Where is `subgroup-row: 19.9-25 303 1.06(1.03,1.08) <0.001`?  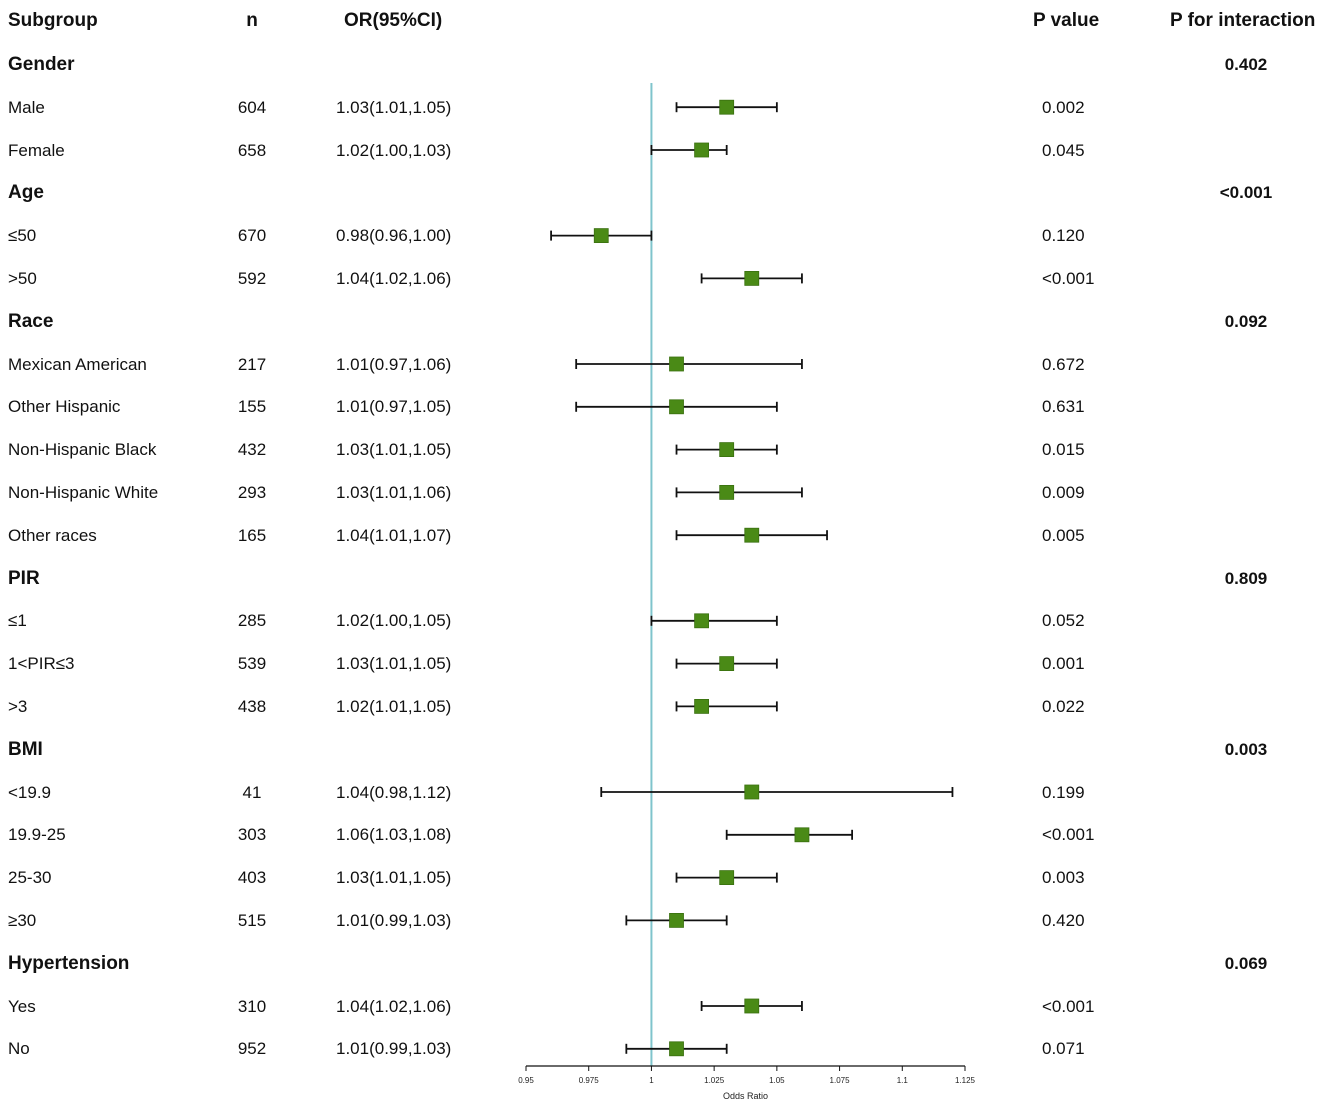 subgroup-row: 19.9-25 303 1.06(1.03,1.08) <0.001 is located at coordinates (662, 834).